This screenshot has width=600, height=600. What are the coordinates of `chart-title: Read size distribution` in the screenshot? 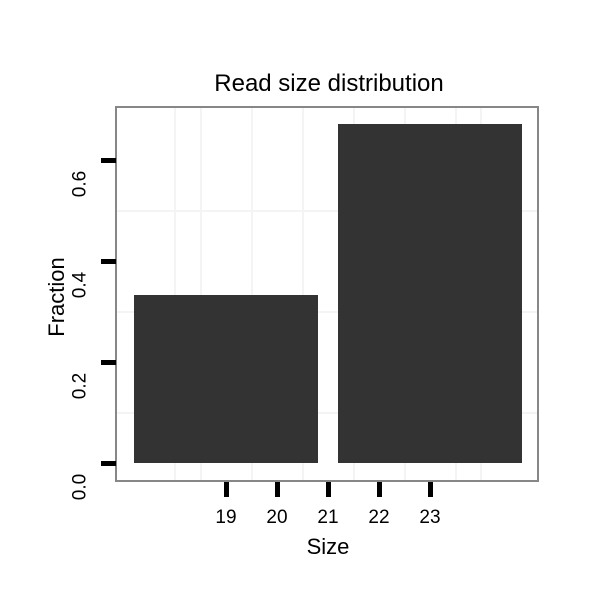 It's located at (329, 83).